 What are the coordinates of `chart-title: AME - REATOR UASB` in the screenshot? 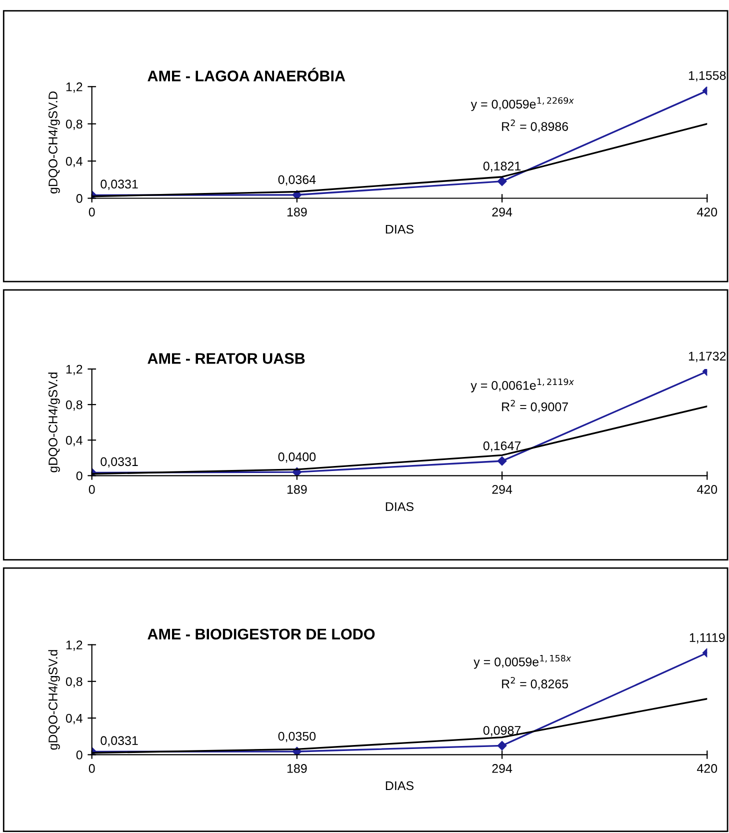 It's located at (226, 358).